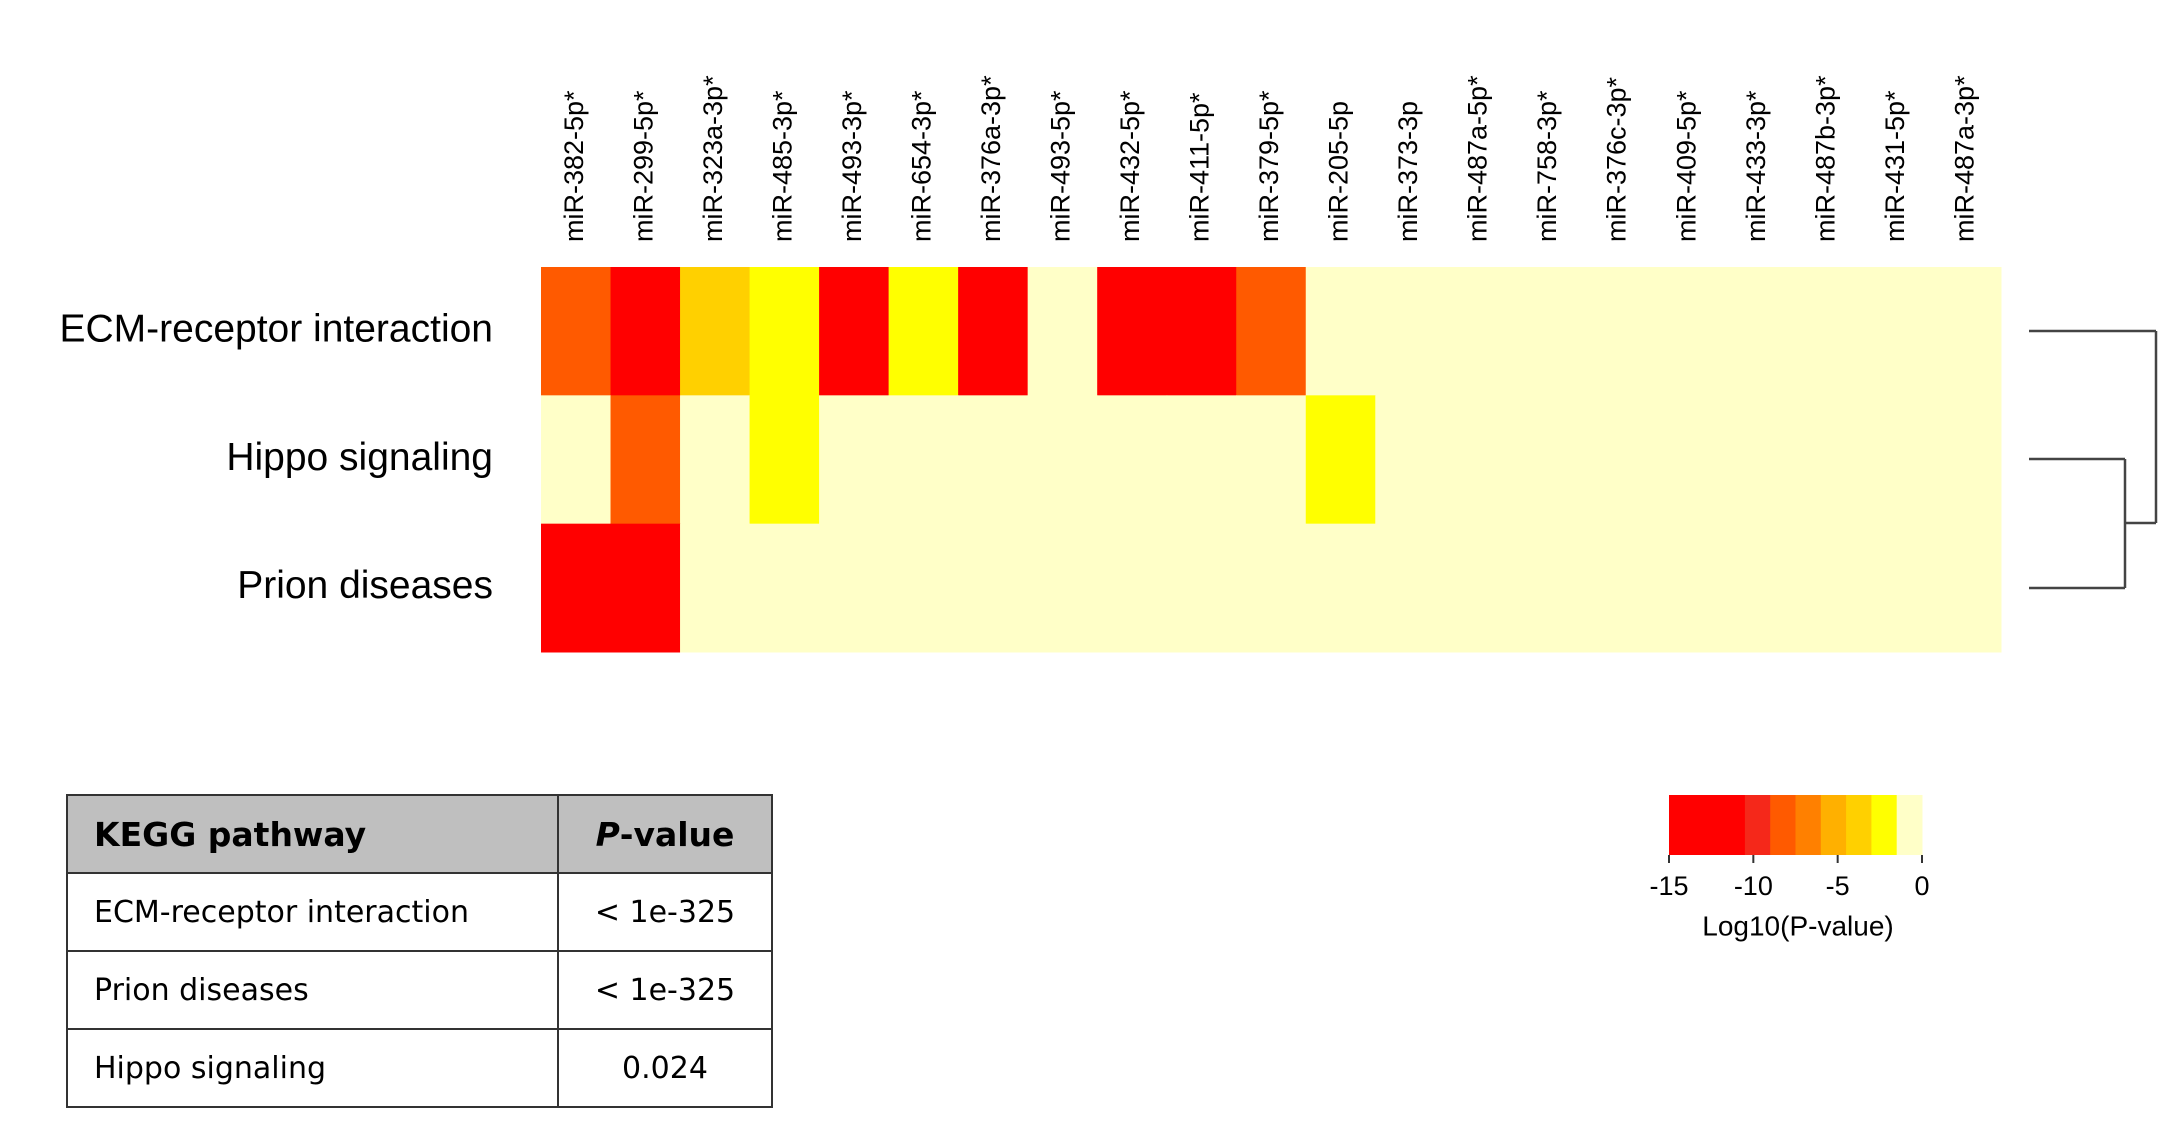  I want to click on column-label: miR-487b-3p*, so click(1825, 158).